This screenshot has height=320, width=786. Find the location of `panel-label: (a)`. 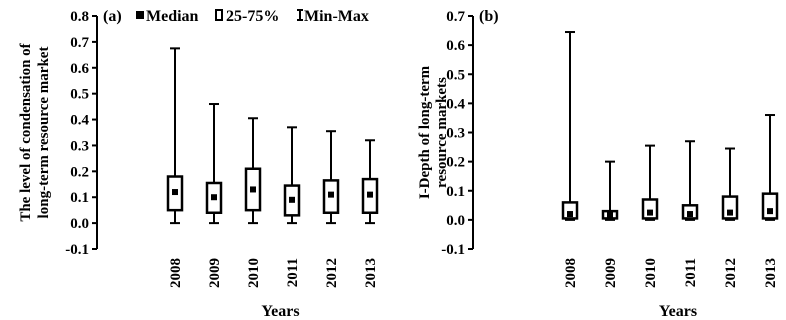

panel-label: (a) is located at coordinates (112, 16).